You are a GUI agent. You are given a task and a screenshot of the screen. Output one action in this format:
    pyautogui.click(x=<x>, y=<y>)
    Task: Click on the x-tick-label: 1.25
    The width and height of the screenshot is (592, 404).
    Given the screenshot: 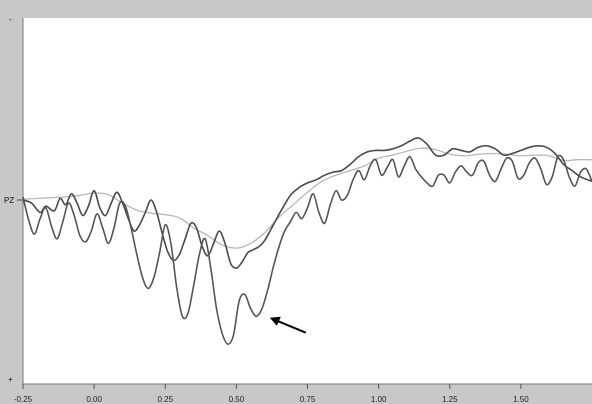 What is the action you would take?
    pyautogui.click(x=450, y=399)
    